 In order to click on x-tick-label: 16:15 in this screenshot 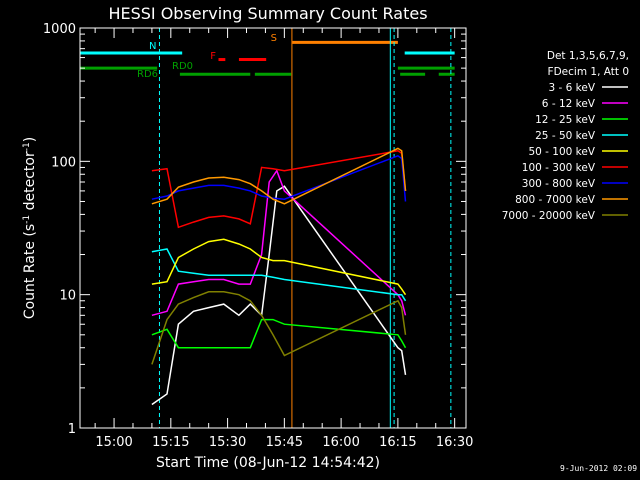, I will do `click(397, 442)`.